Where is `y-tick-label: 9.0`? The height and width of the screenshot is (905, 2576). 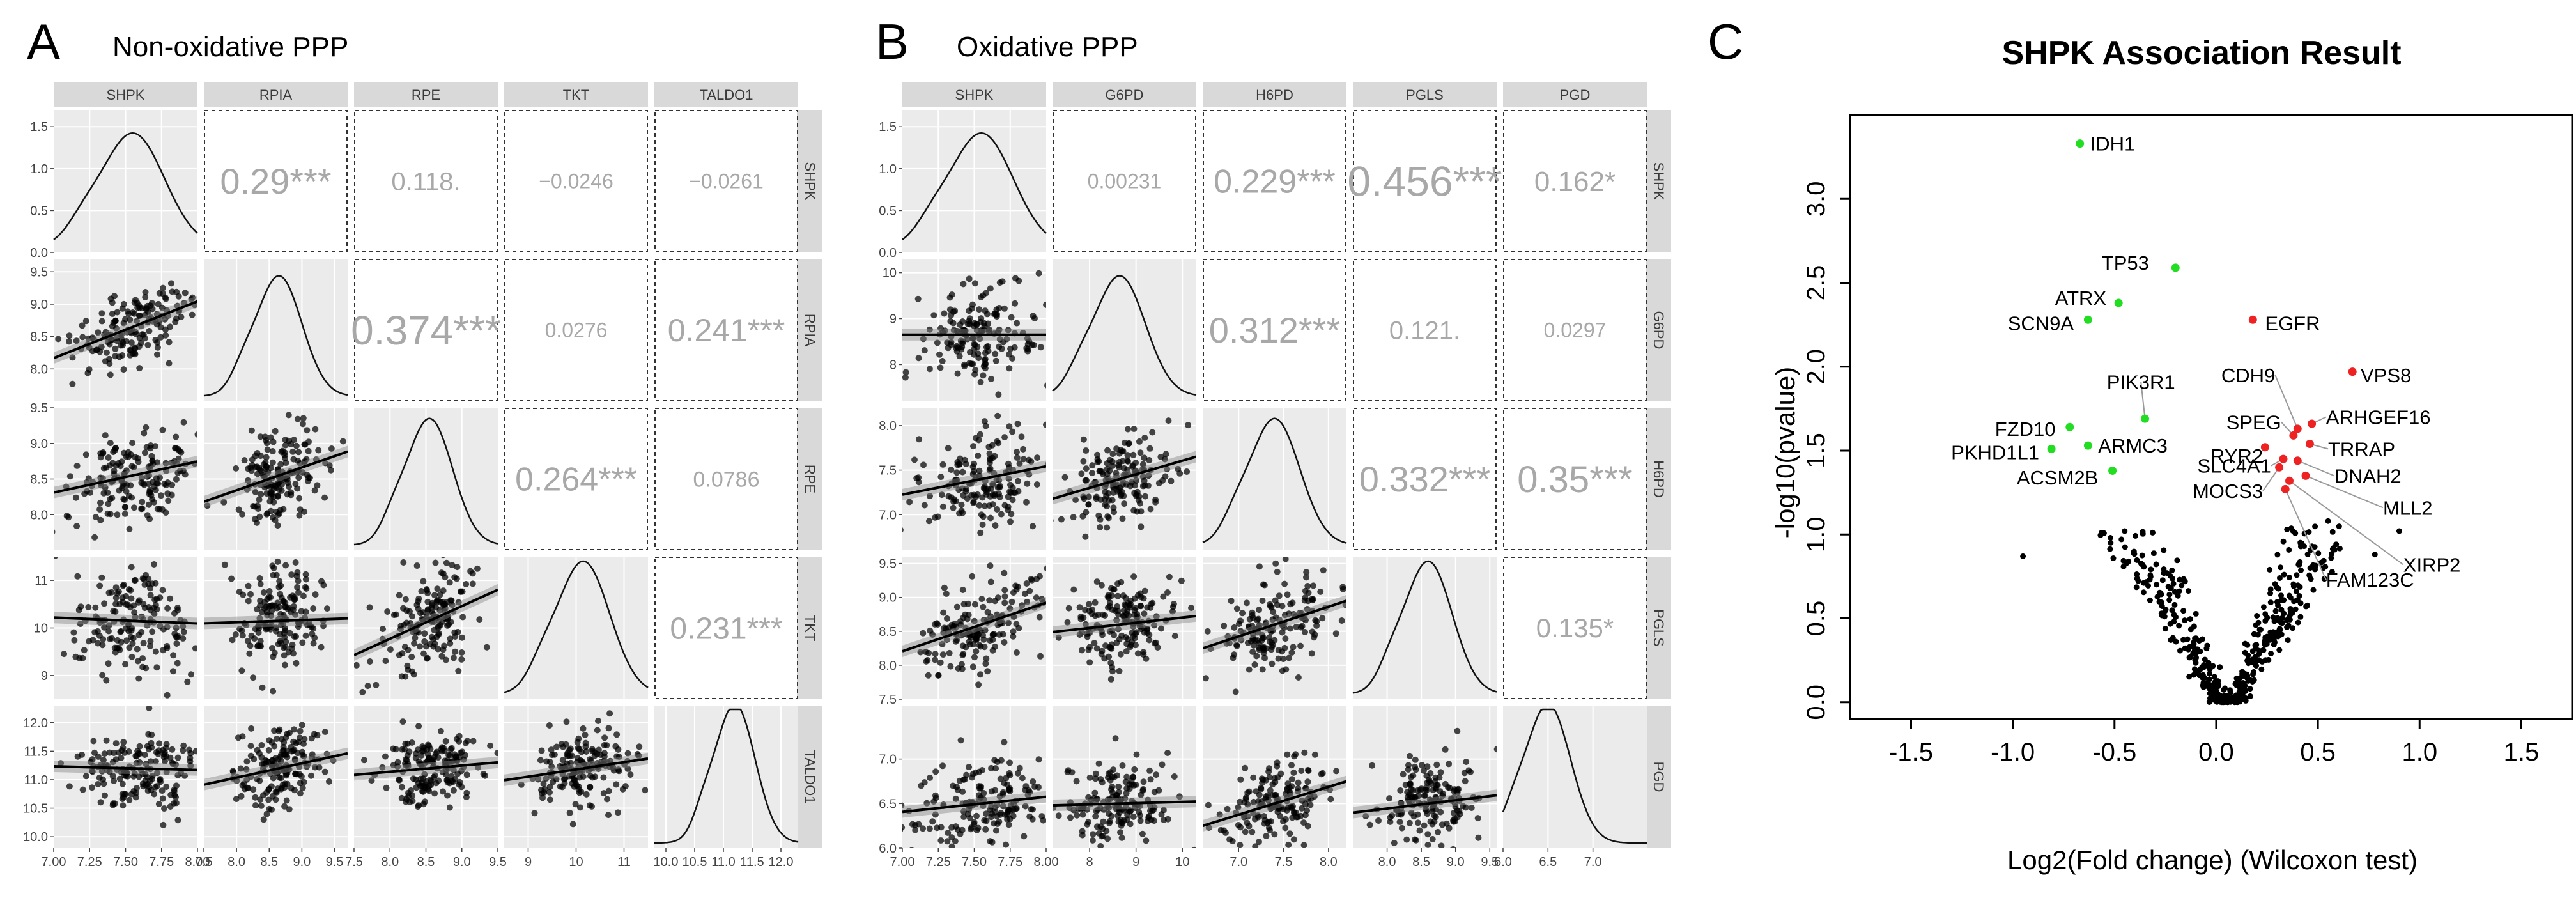 y-tick-label: 9.0 is located at coordinates (39, 444).